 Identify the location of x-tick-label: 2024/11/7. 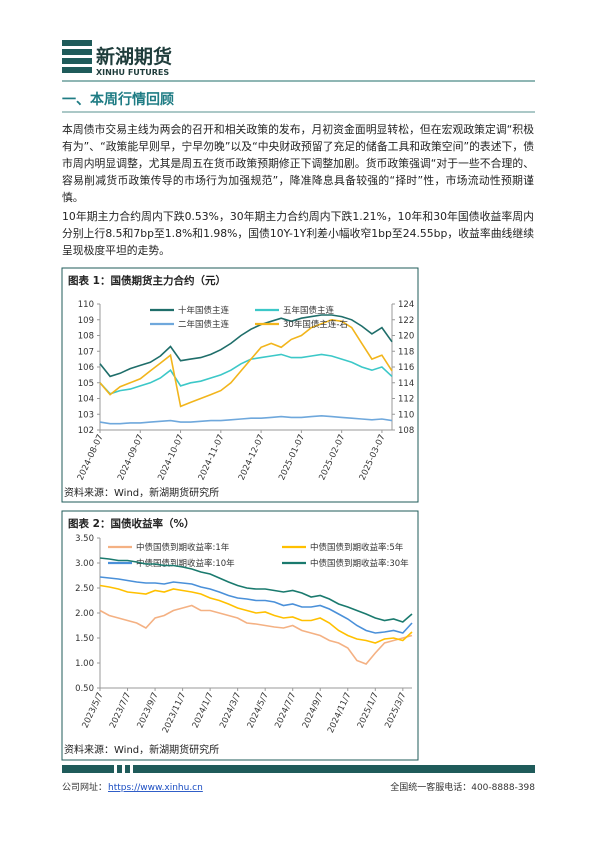
(339, 713).